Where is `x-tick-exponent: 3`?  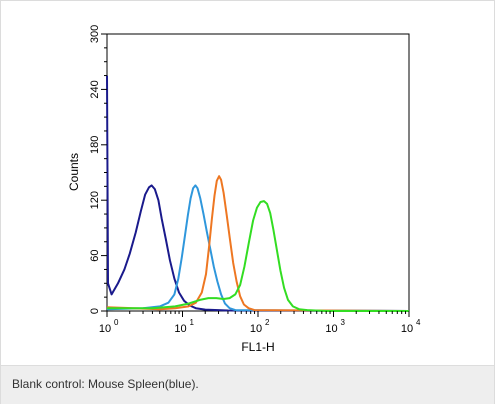 x-tick-exponent: 3 is located at coordinates (343, 322).